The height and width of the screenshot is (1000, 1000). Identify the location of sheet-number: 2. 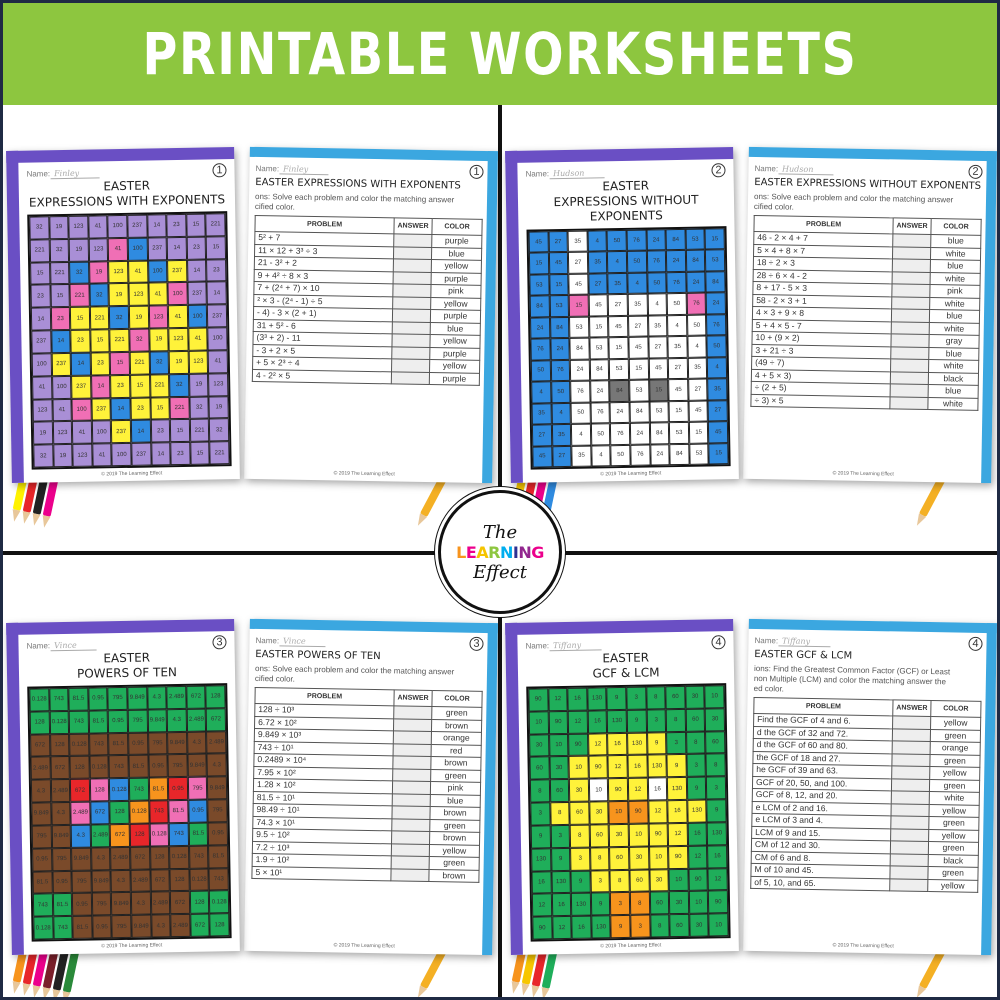
(718, 170).